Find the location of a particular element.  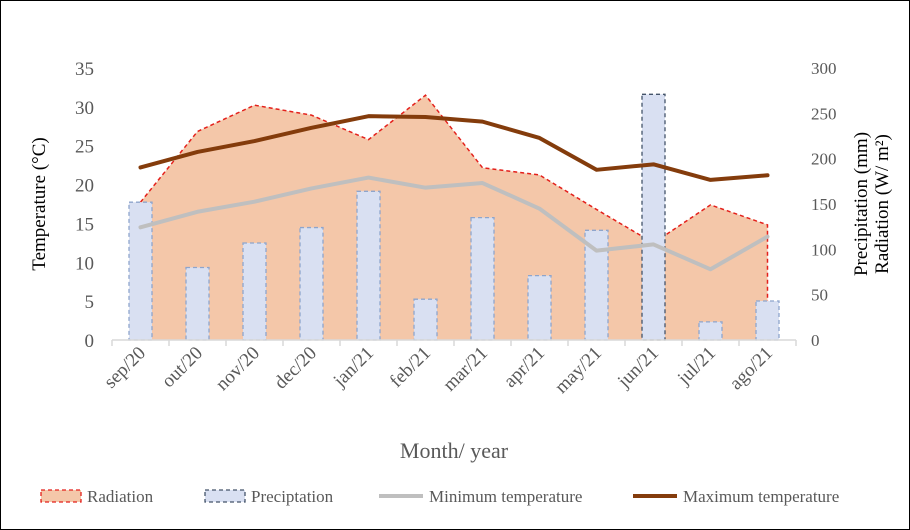

y-right-tick-label: 250 is located at coordinates (824, 113).